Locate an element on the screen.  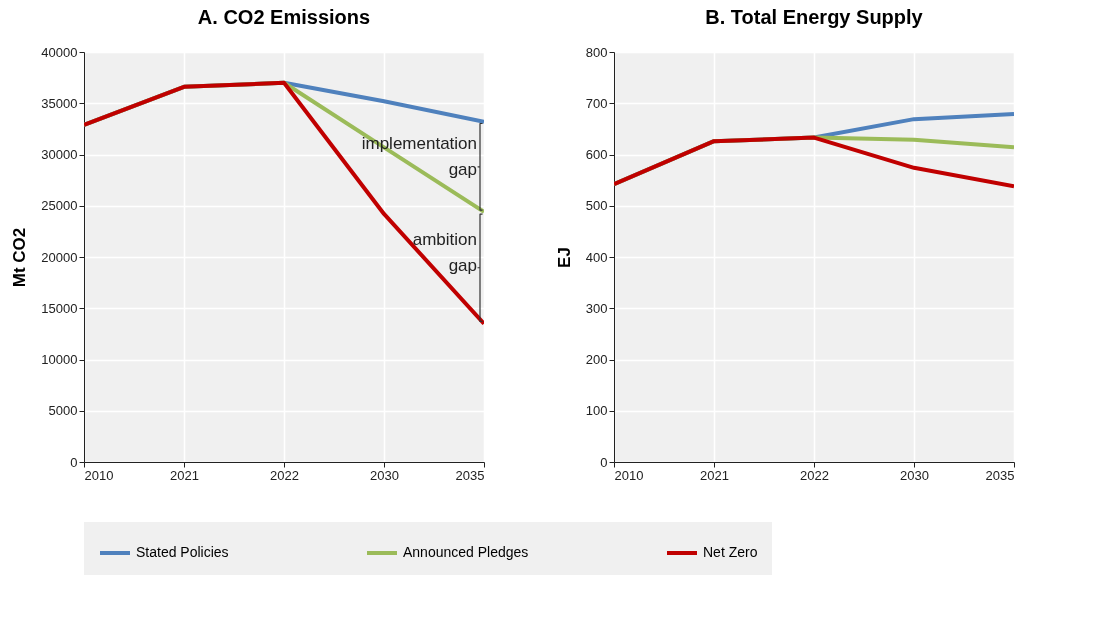
legend-label: Net Zero is located at coordinates (730, 552).